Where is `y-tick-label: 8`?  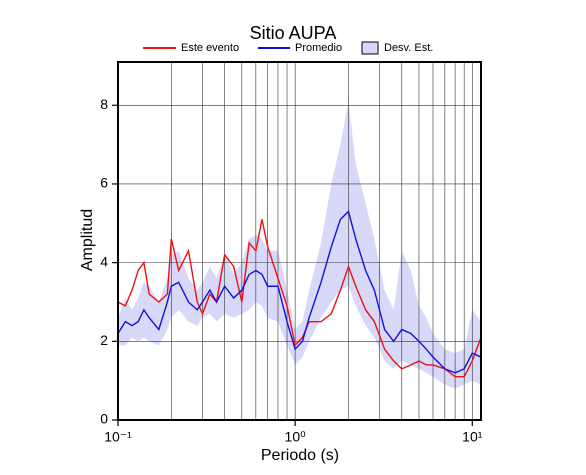
y-tick-label: 8 is located at coordinates (104, 104).